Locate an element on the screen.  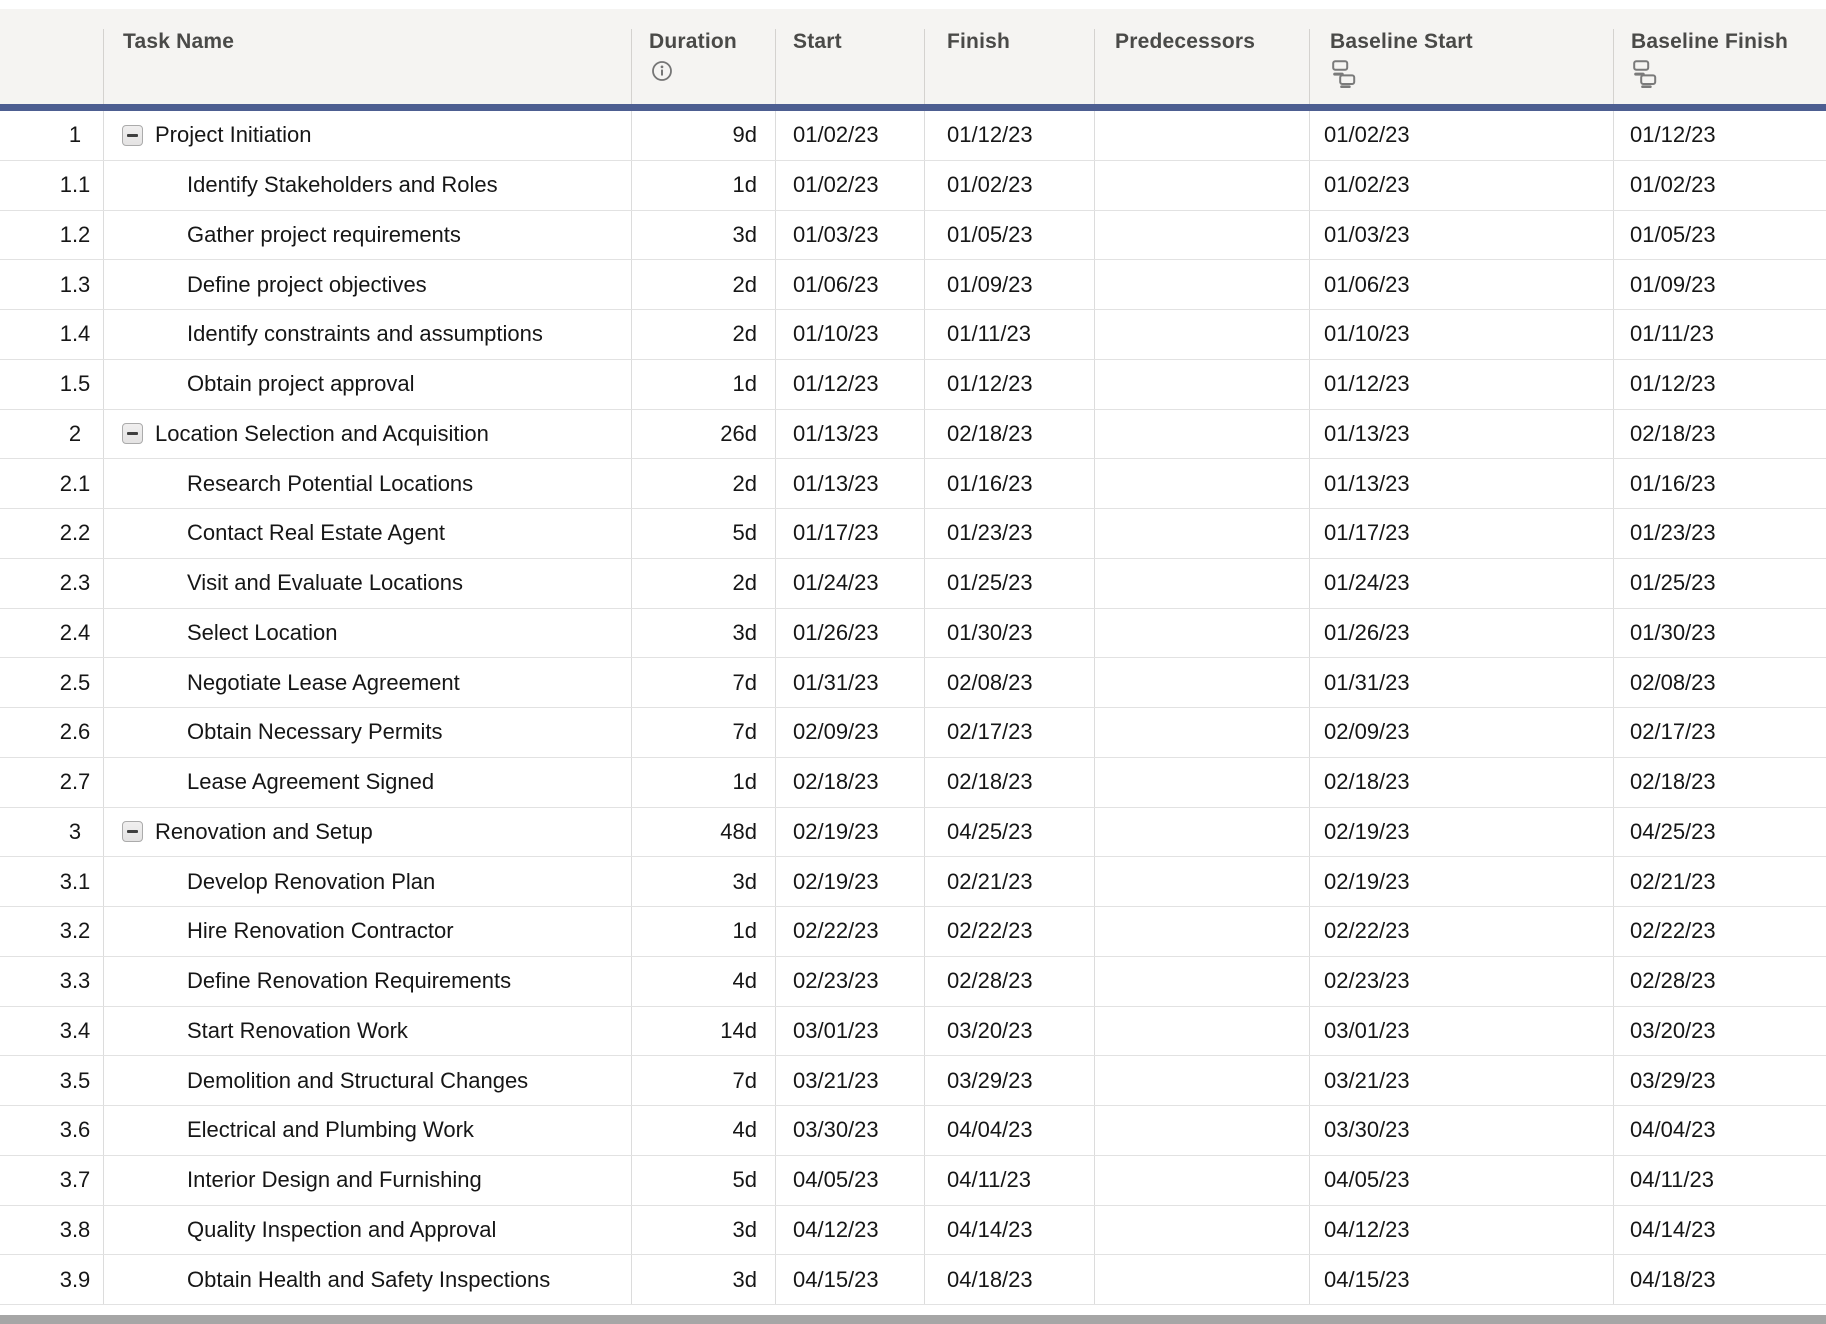
baseline-finish-cell: 02/22/23 is located at coordinates (1673, 931).